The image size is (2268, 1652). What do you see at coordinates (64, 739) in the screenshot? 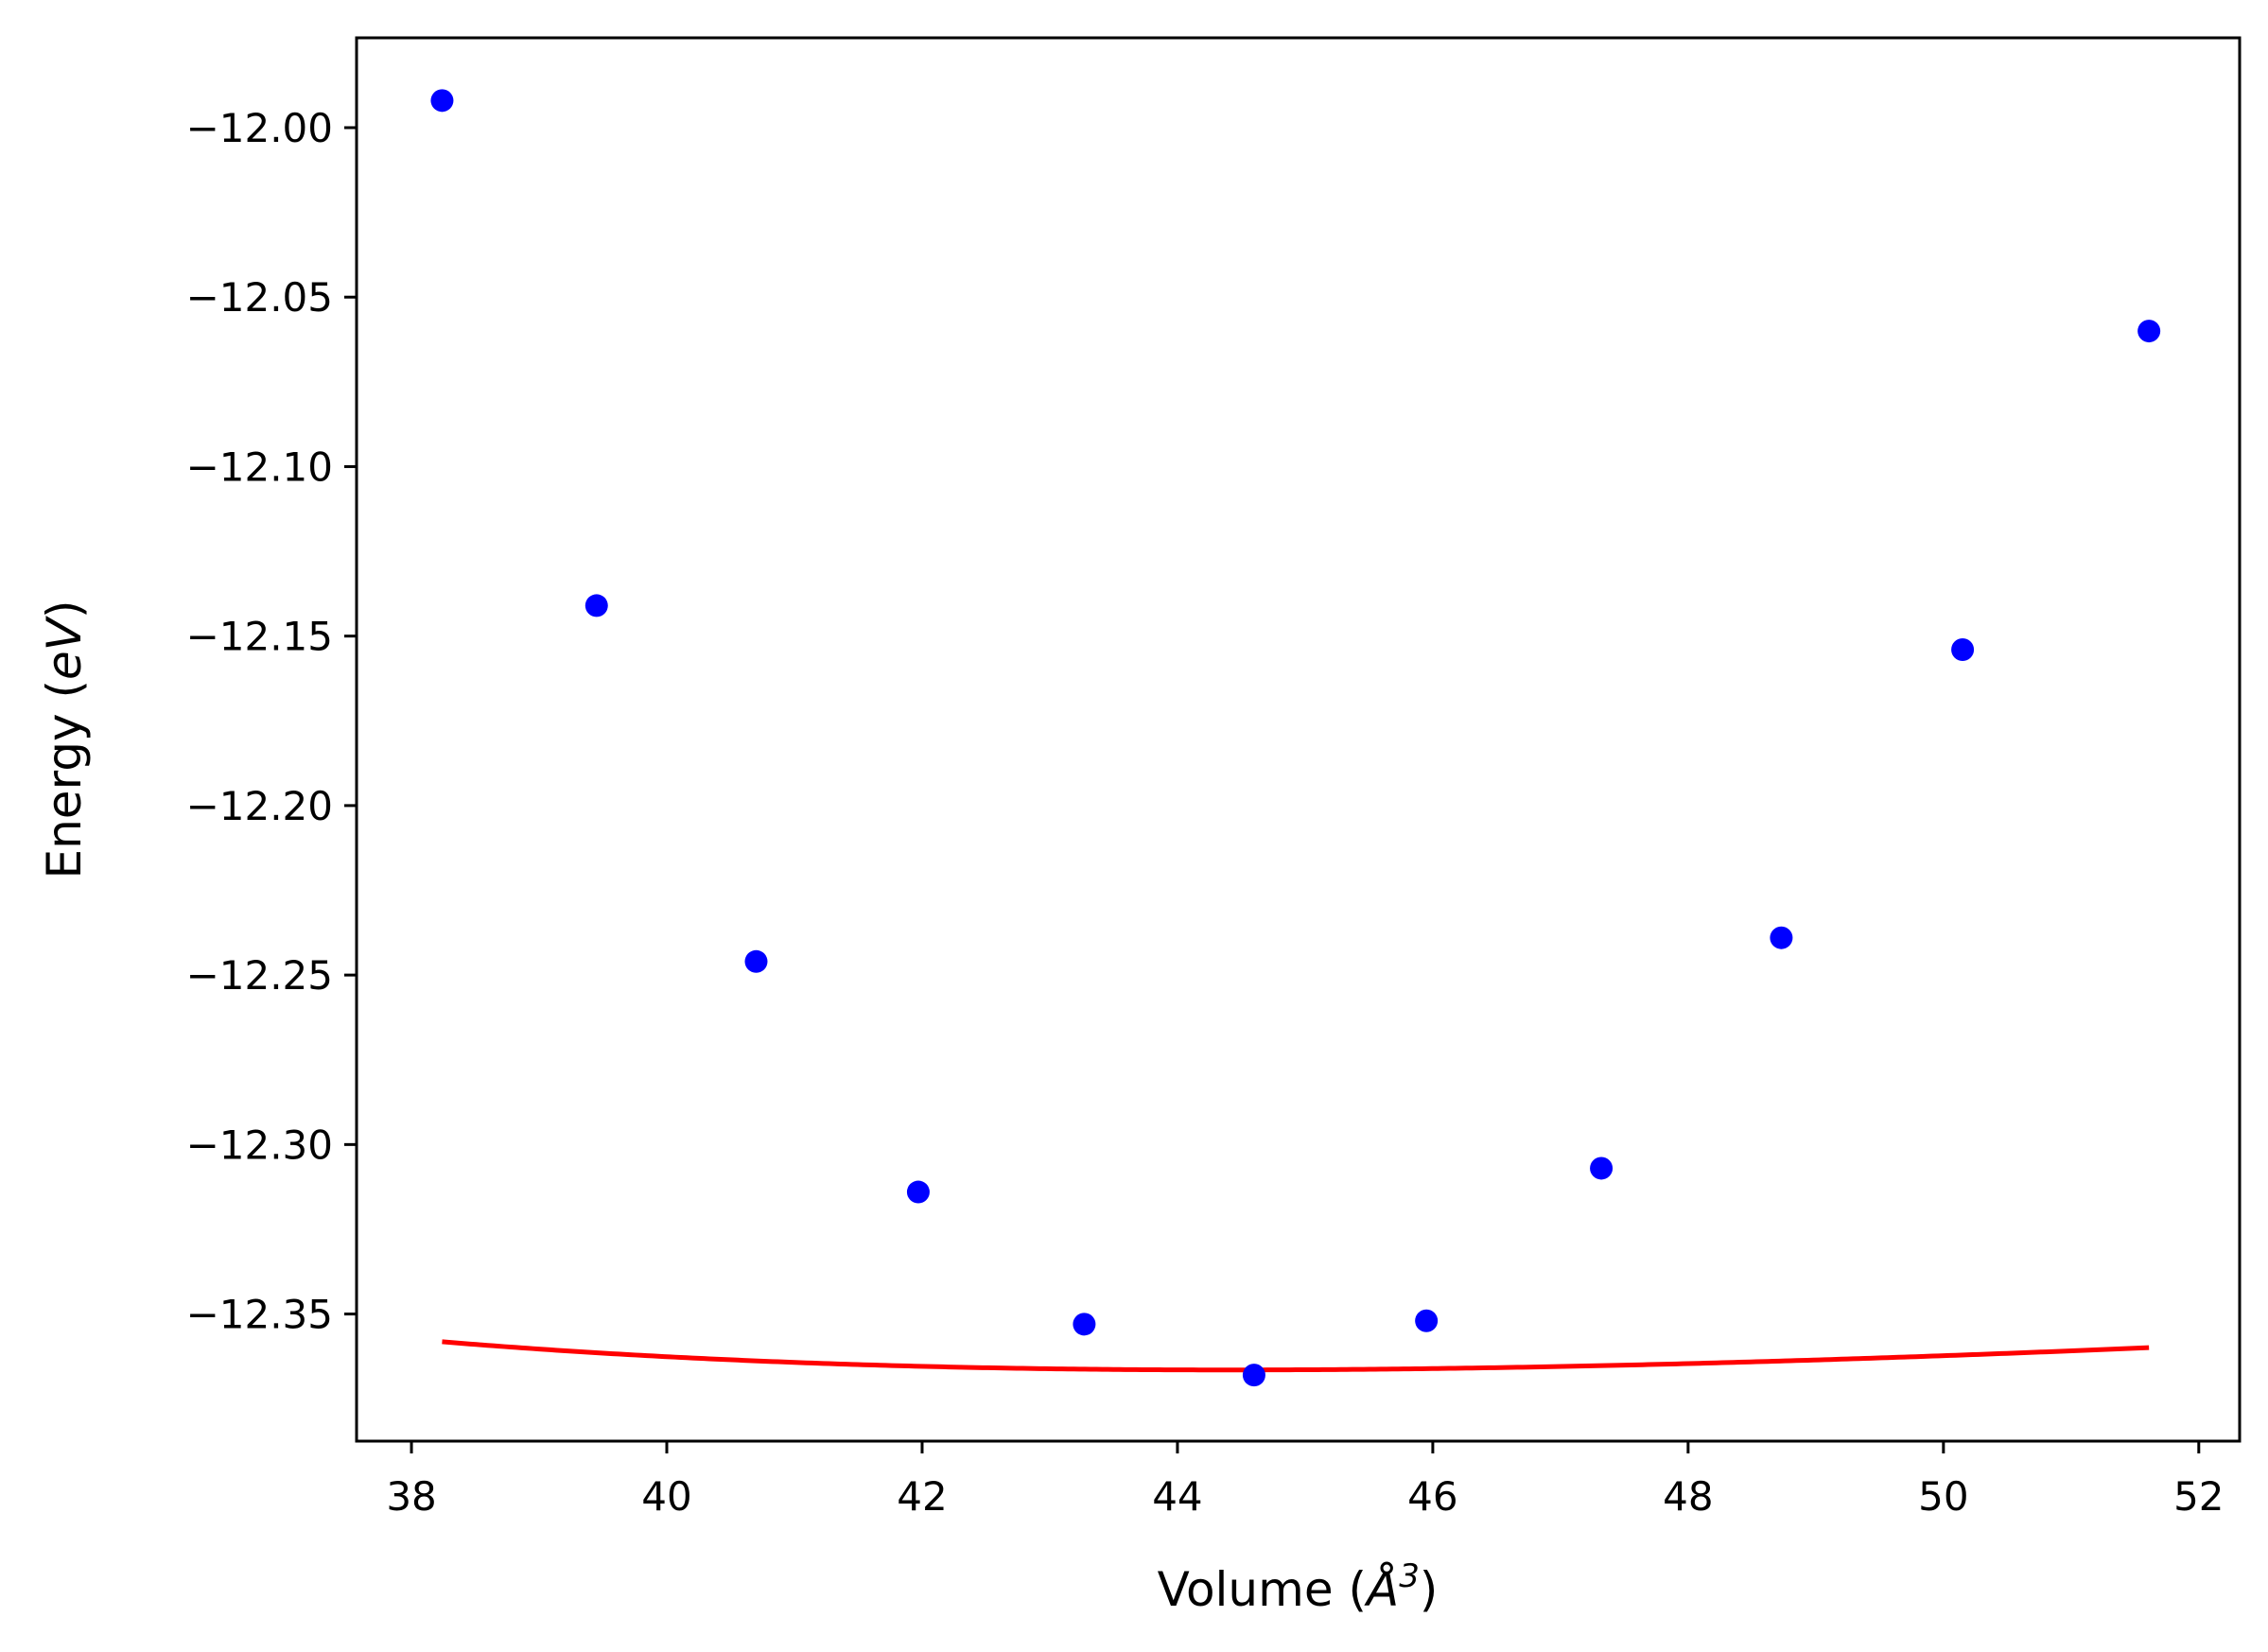
I see `y-axis-label: Energy (eV)` at bounding box center [64, 739].